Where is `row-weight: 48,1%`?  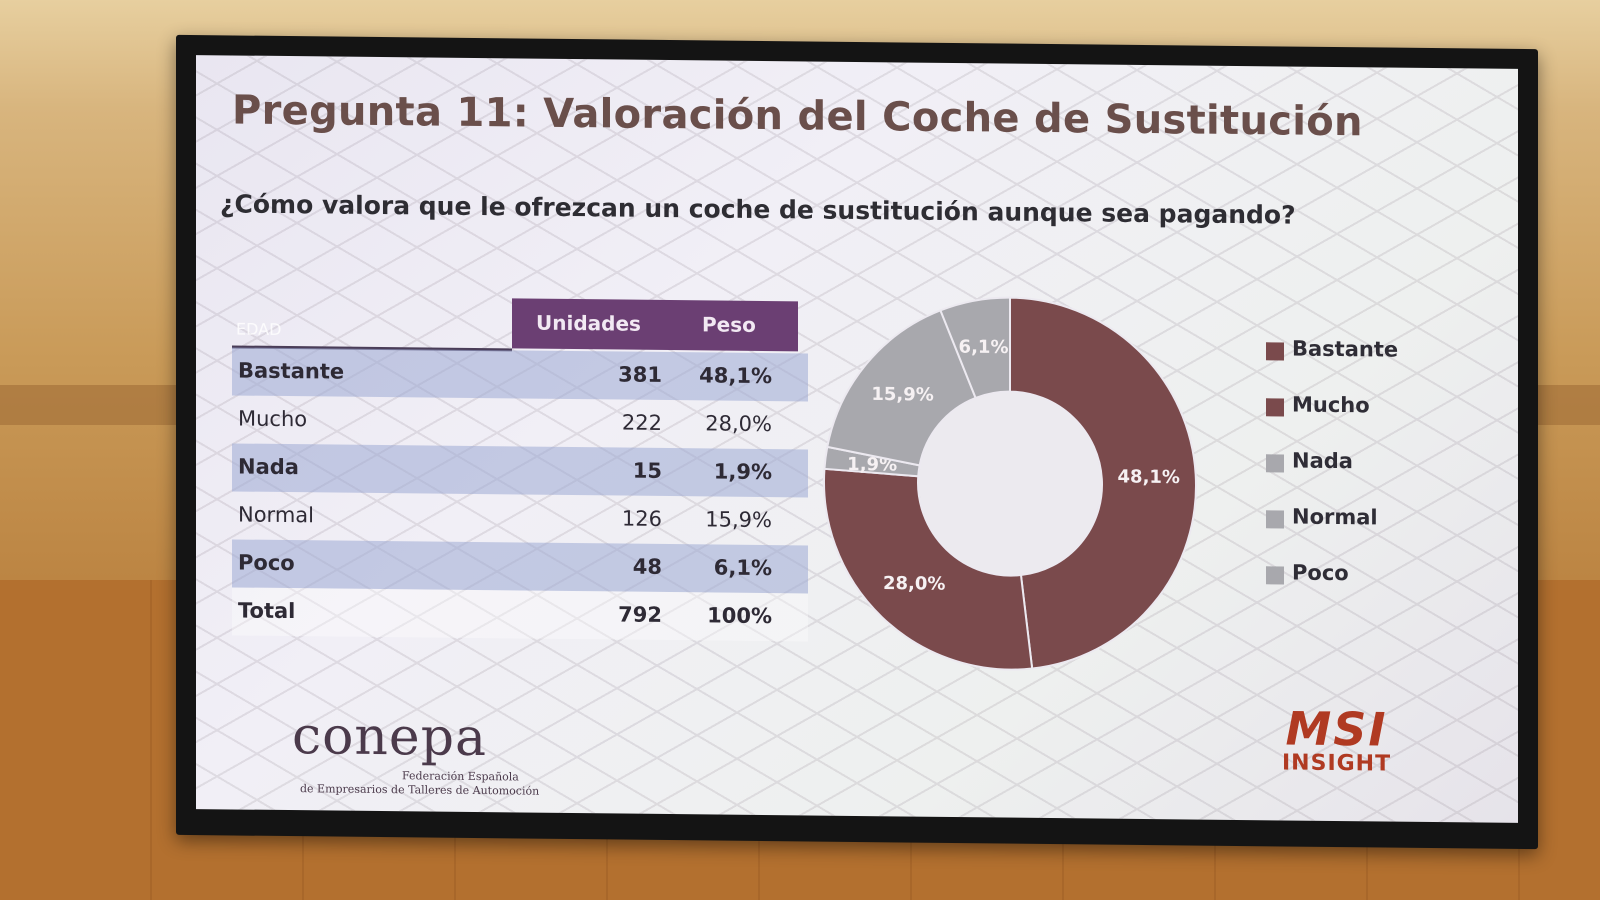 row-weight: 48,1% is located at coordinates (735, 376).